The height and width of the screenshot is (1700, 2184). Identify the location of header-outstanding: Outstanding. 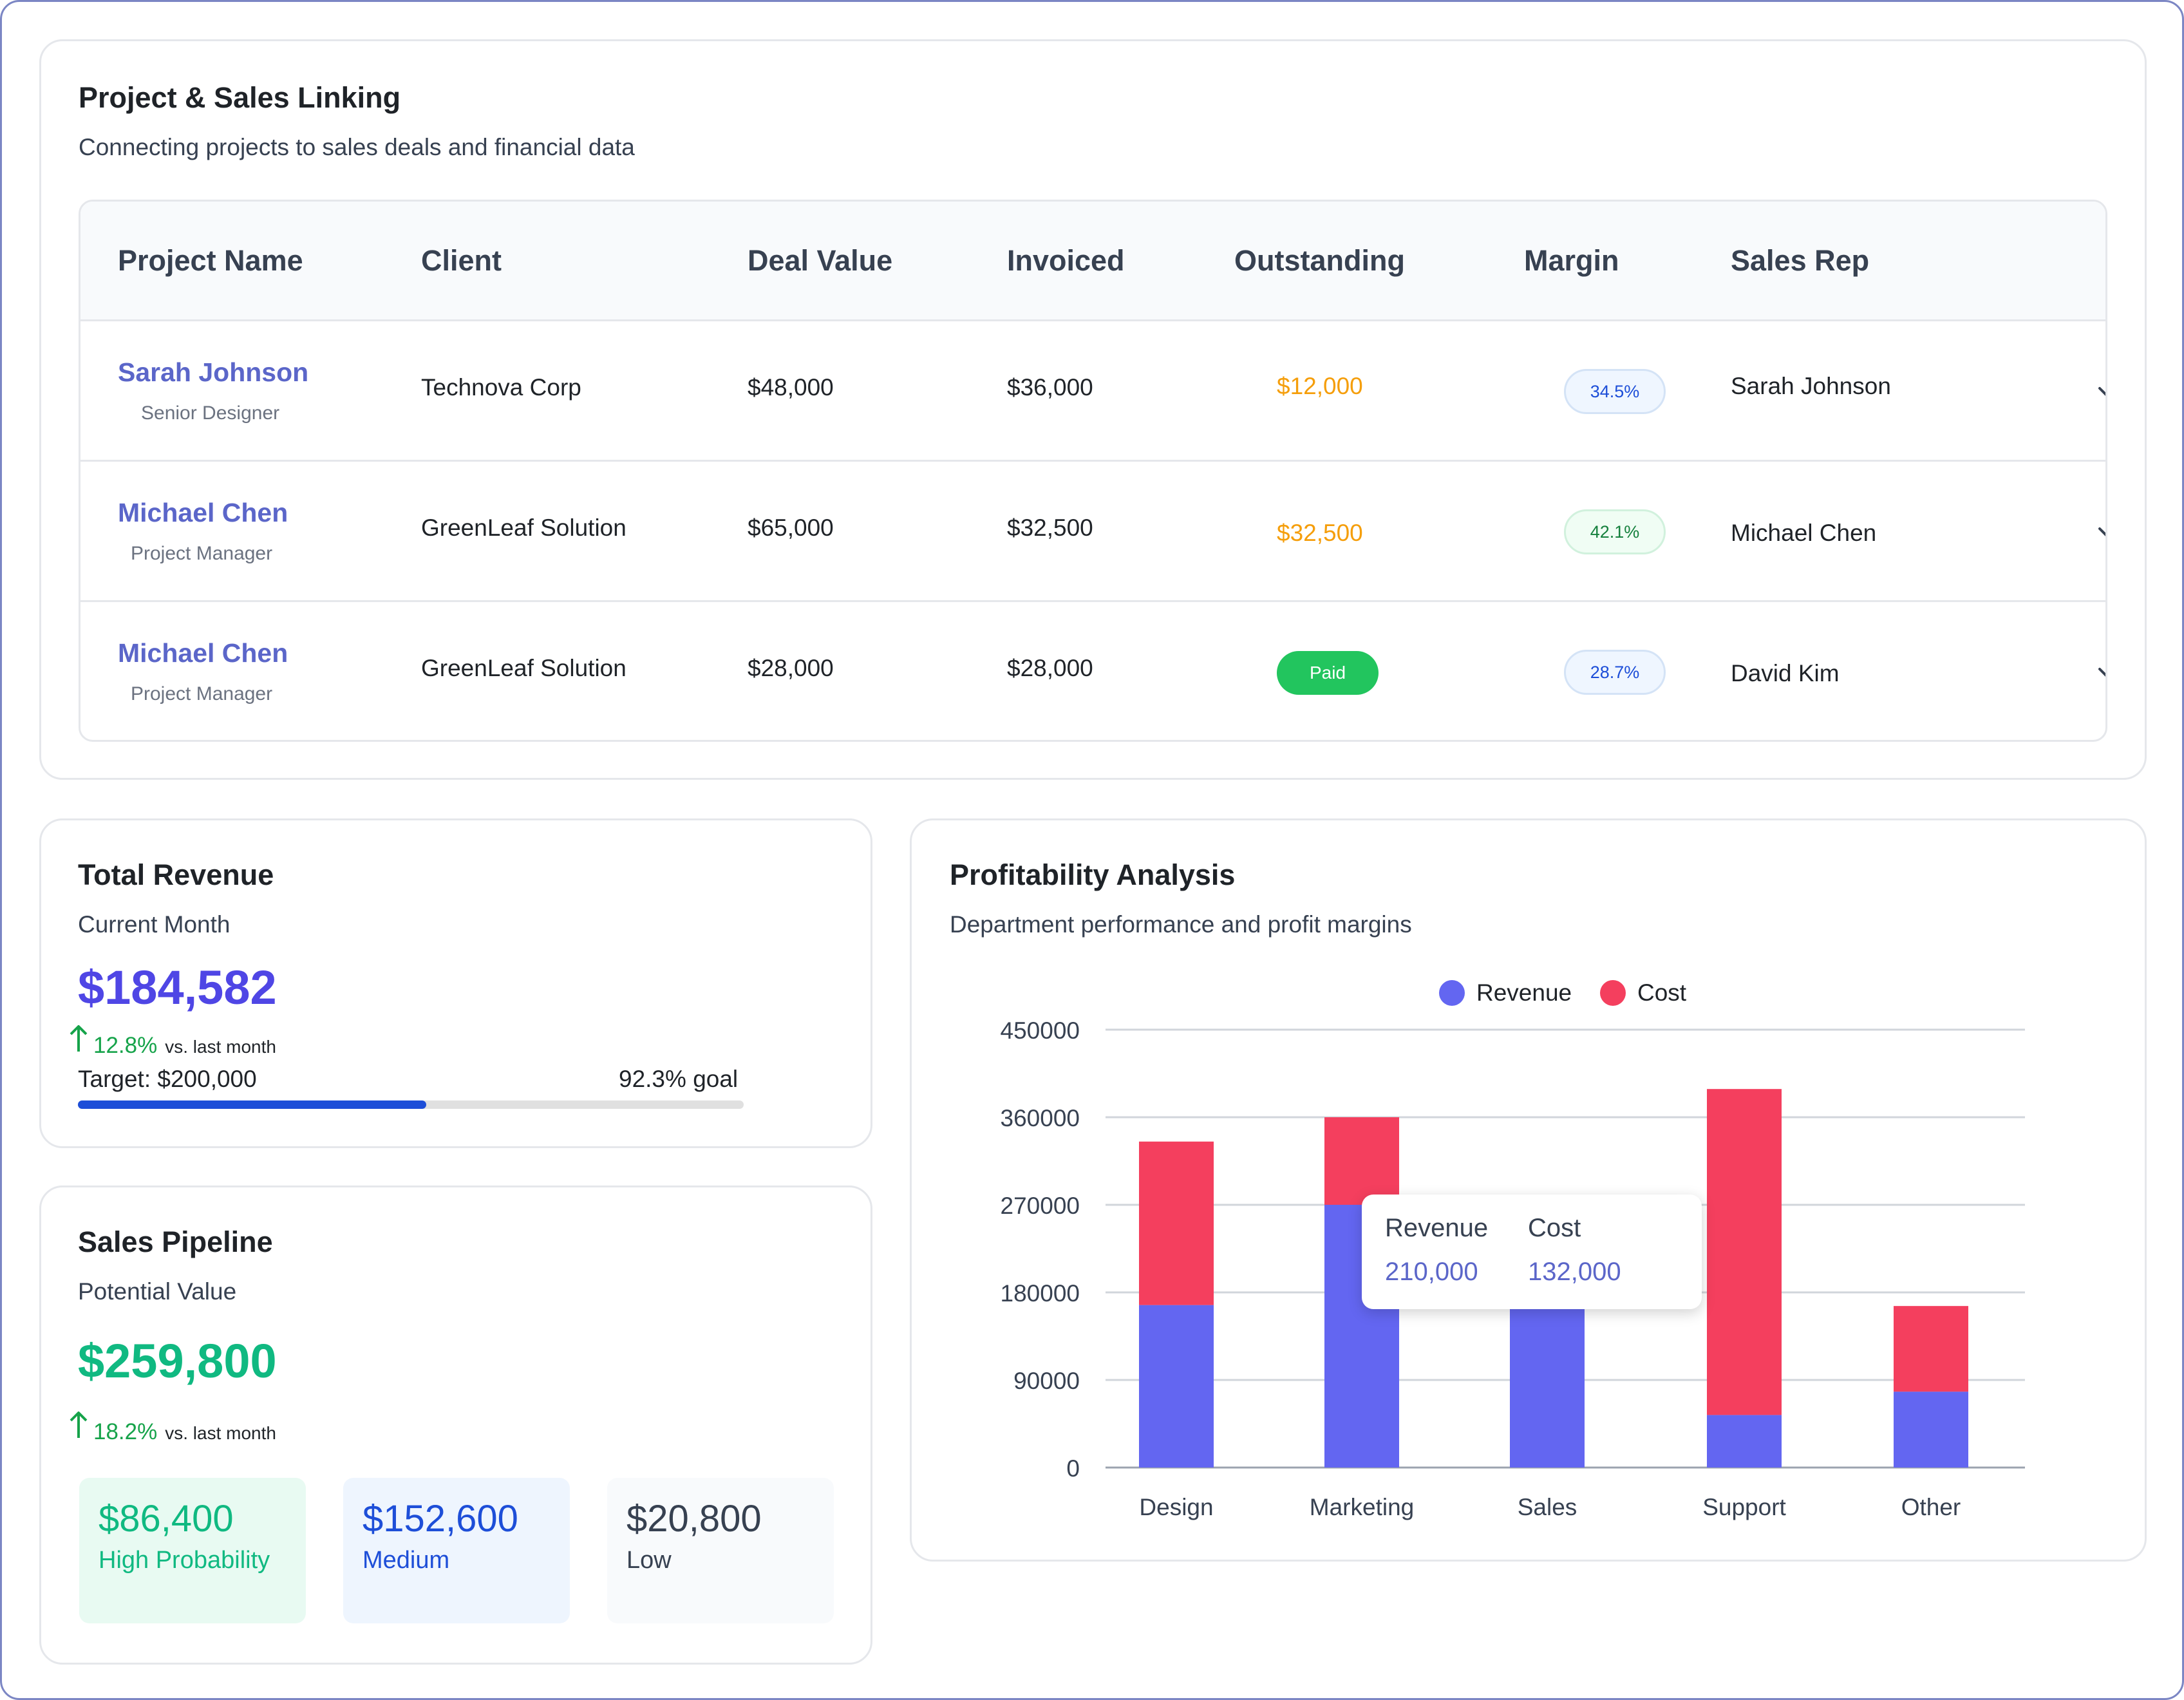
(1319, 260).